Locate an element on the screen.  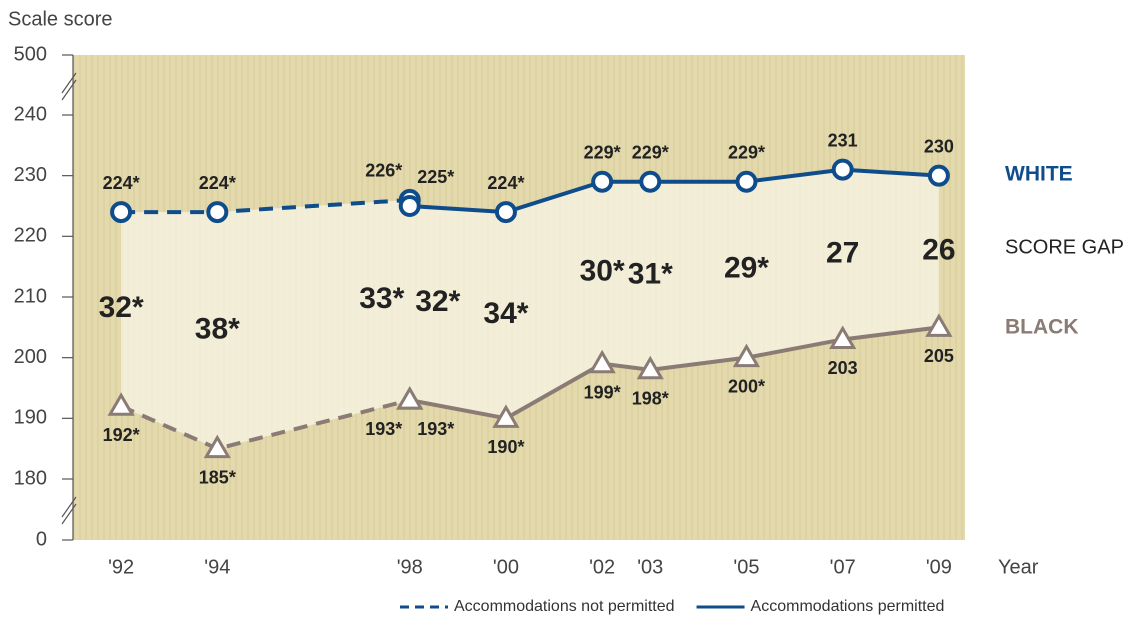
value-label: 225* is located at coordinates (435, 177).